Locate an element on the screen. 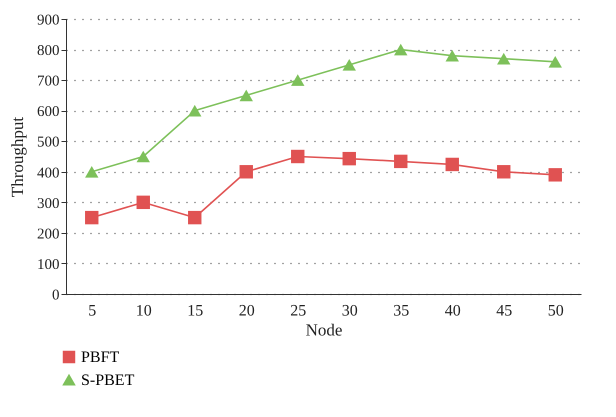 The height and width of the screenshot is (417, 616). x-tick-label: 10 is located at coordinates (144, 311).